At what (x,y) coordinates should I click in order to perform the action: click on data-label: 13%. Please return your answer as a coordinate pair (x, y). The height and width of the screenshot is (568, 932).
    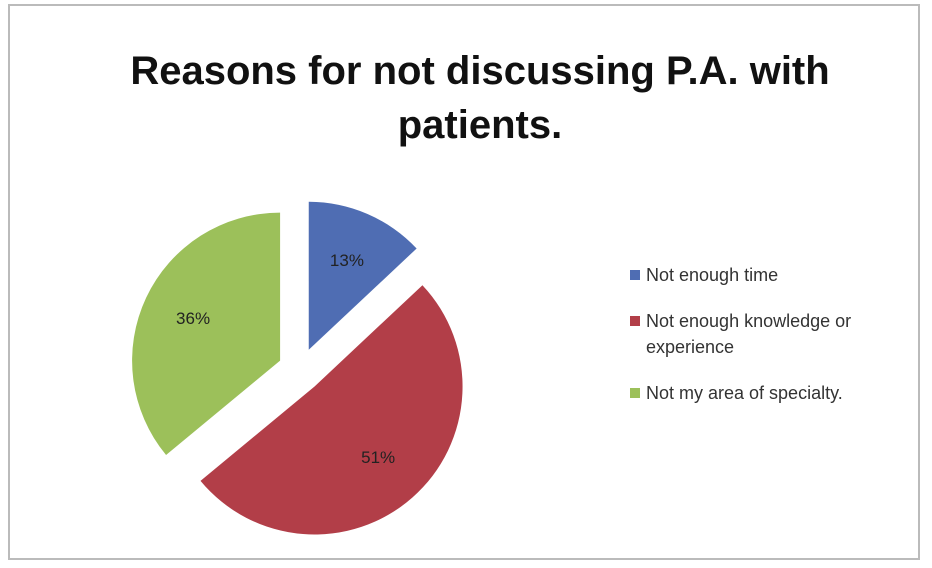
    Looking at the image, I should click on (347, 260).